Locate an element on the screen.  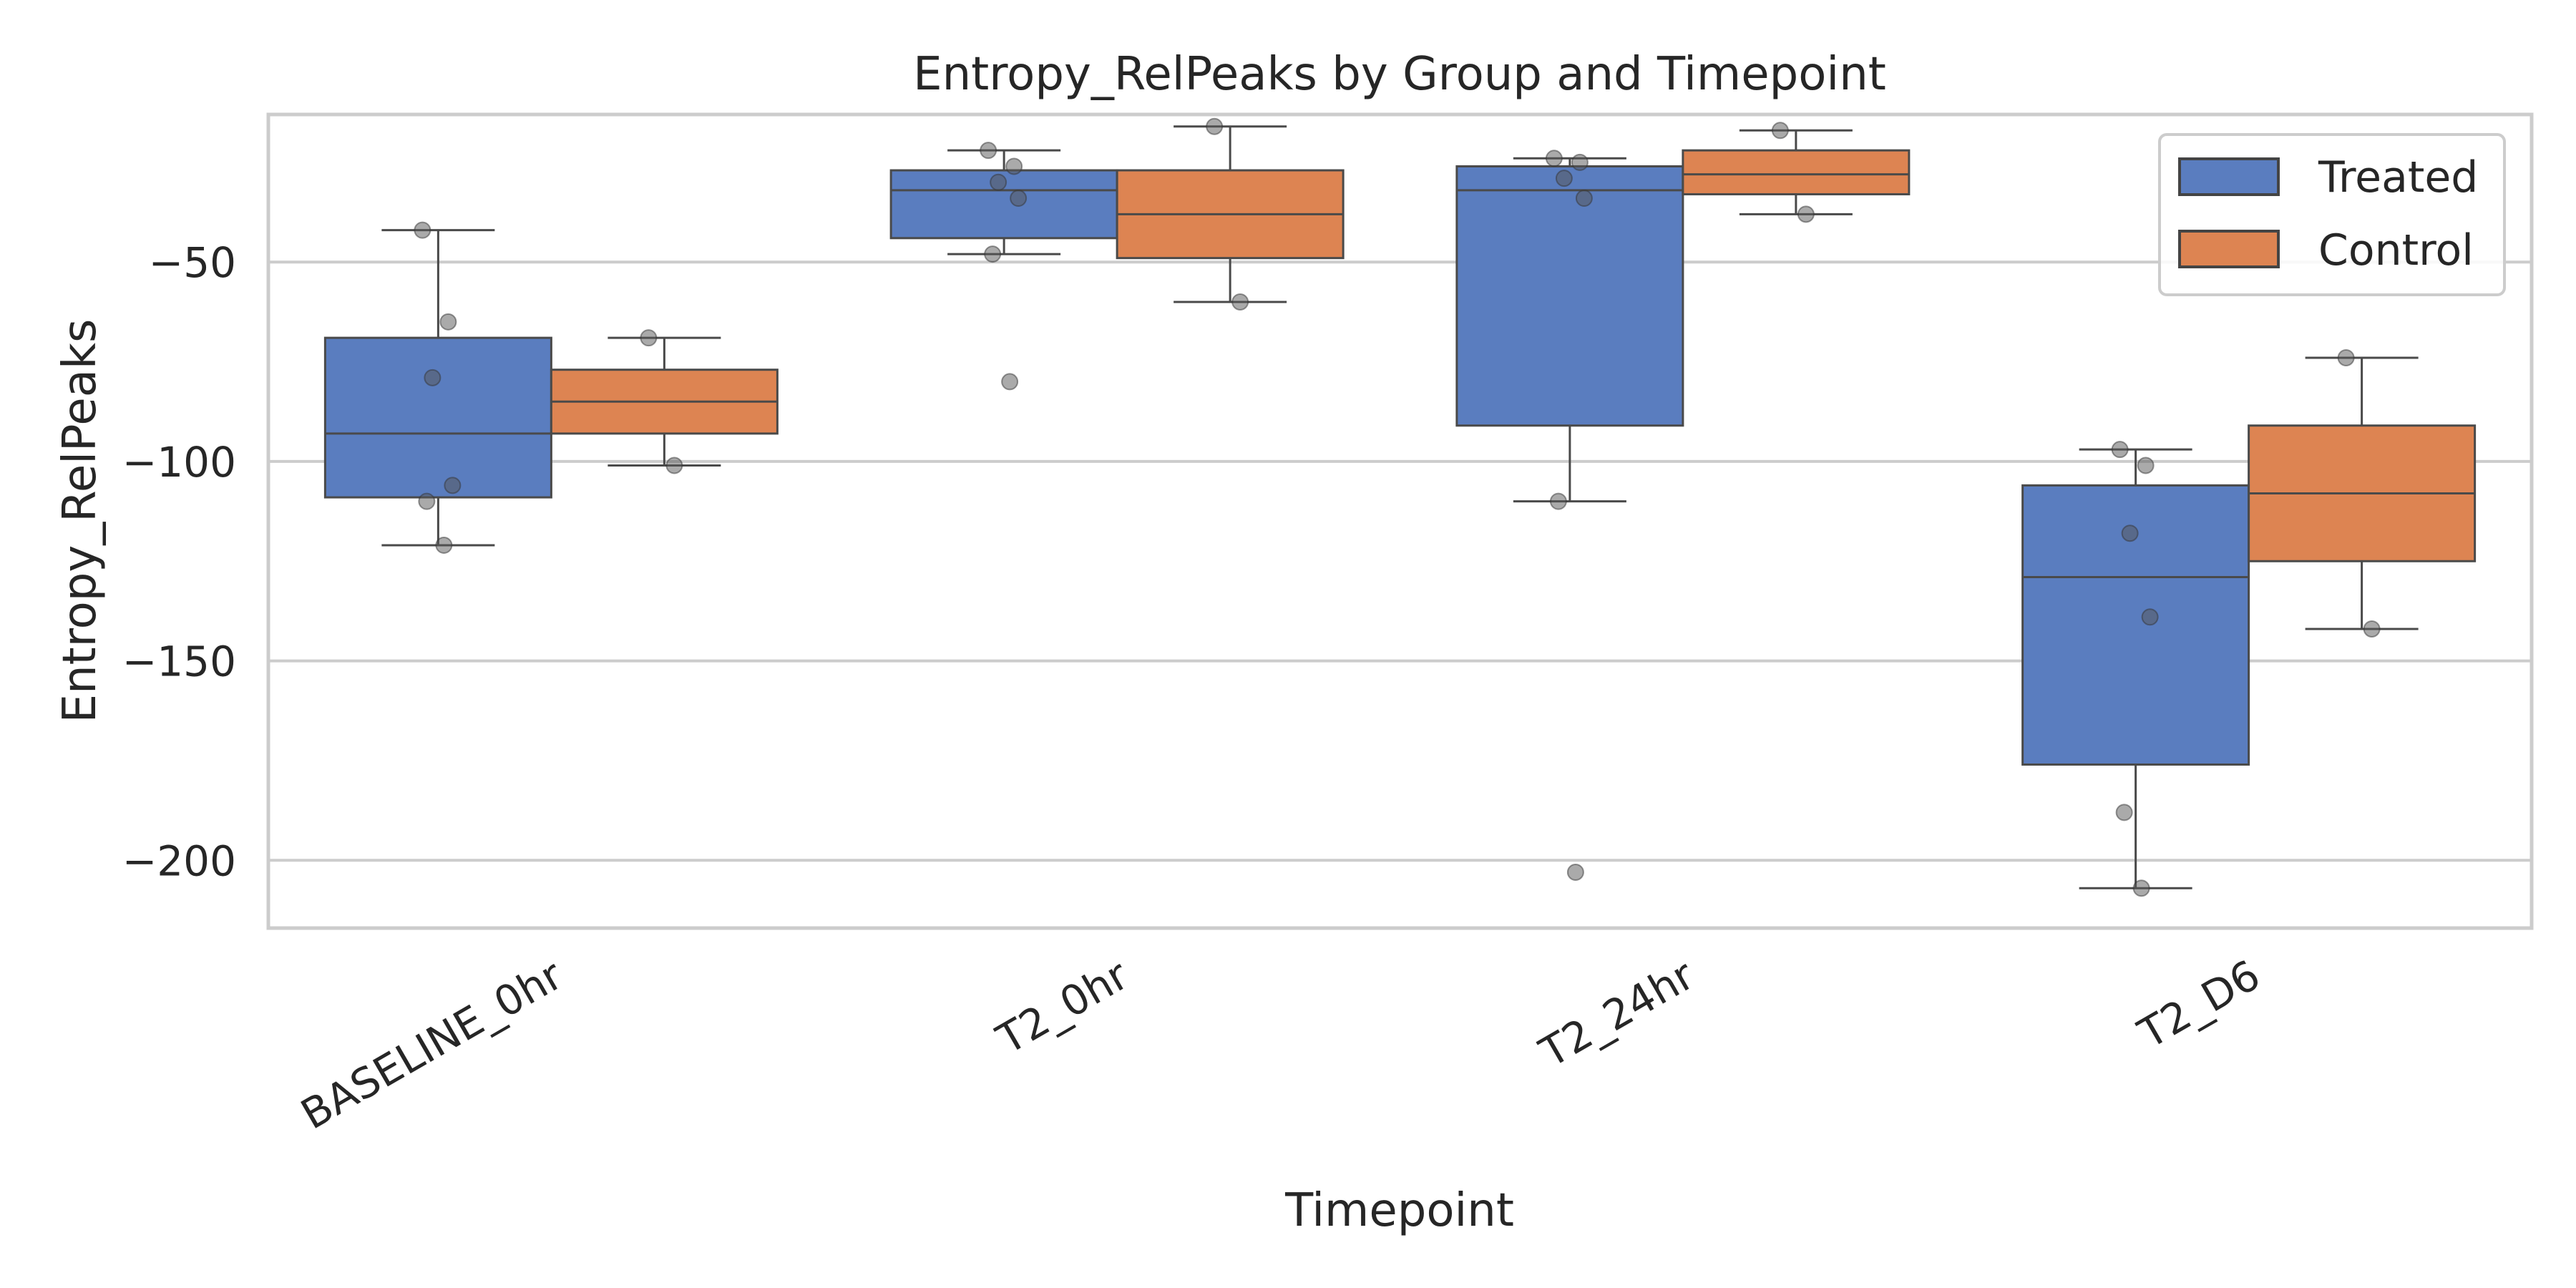
box-control-baseline_0hr is located at coordinates (664, 401).